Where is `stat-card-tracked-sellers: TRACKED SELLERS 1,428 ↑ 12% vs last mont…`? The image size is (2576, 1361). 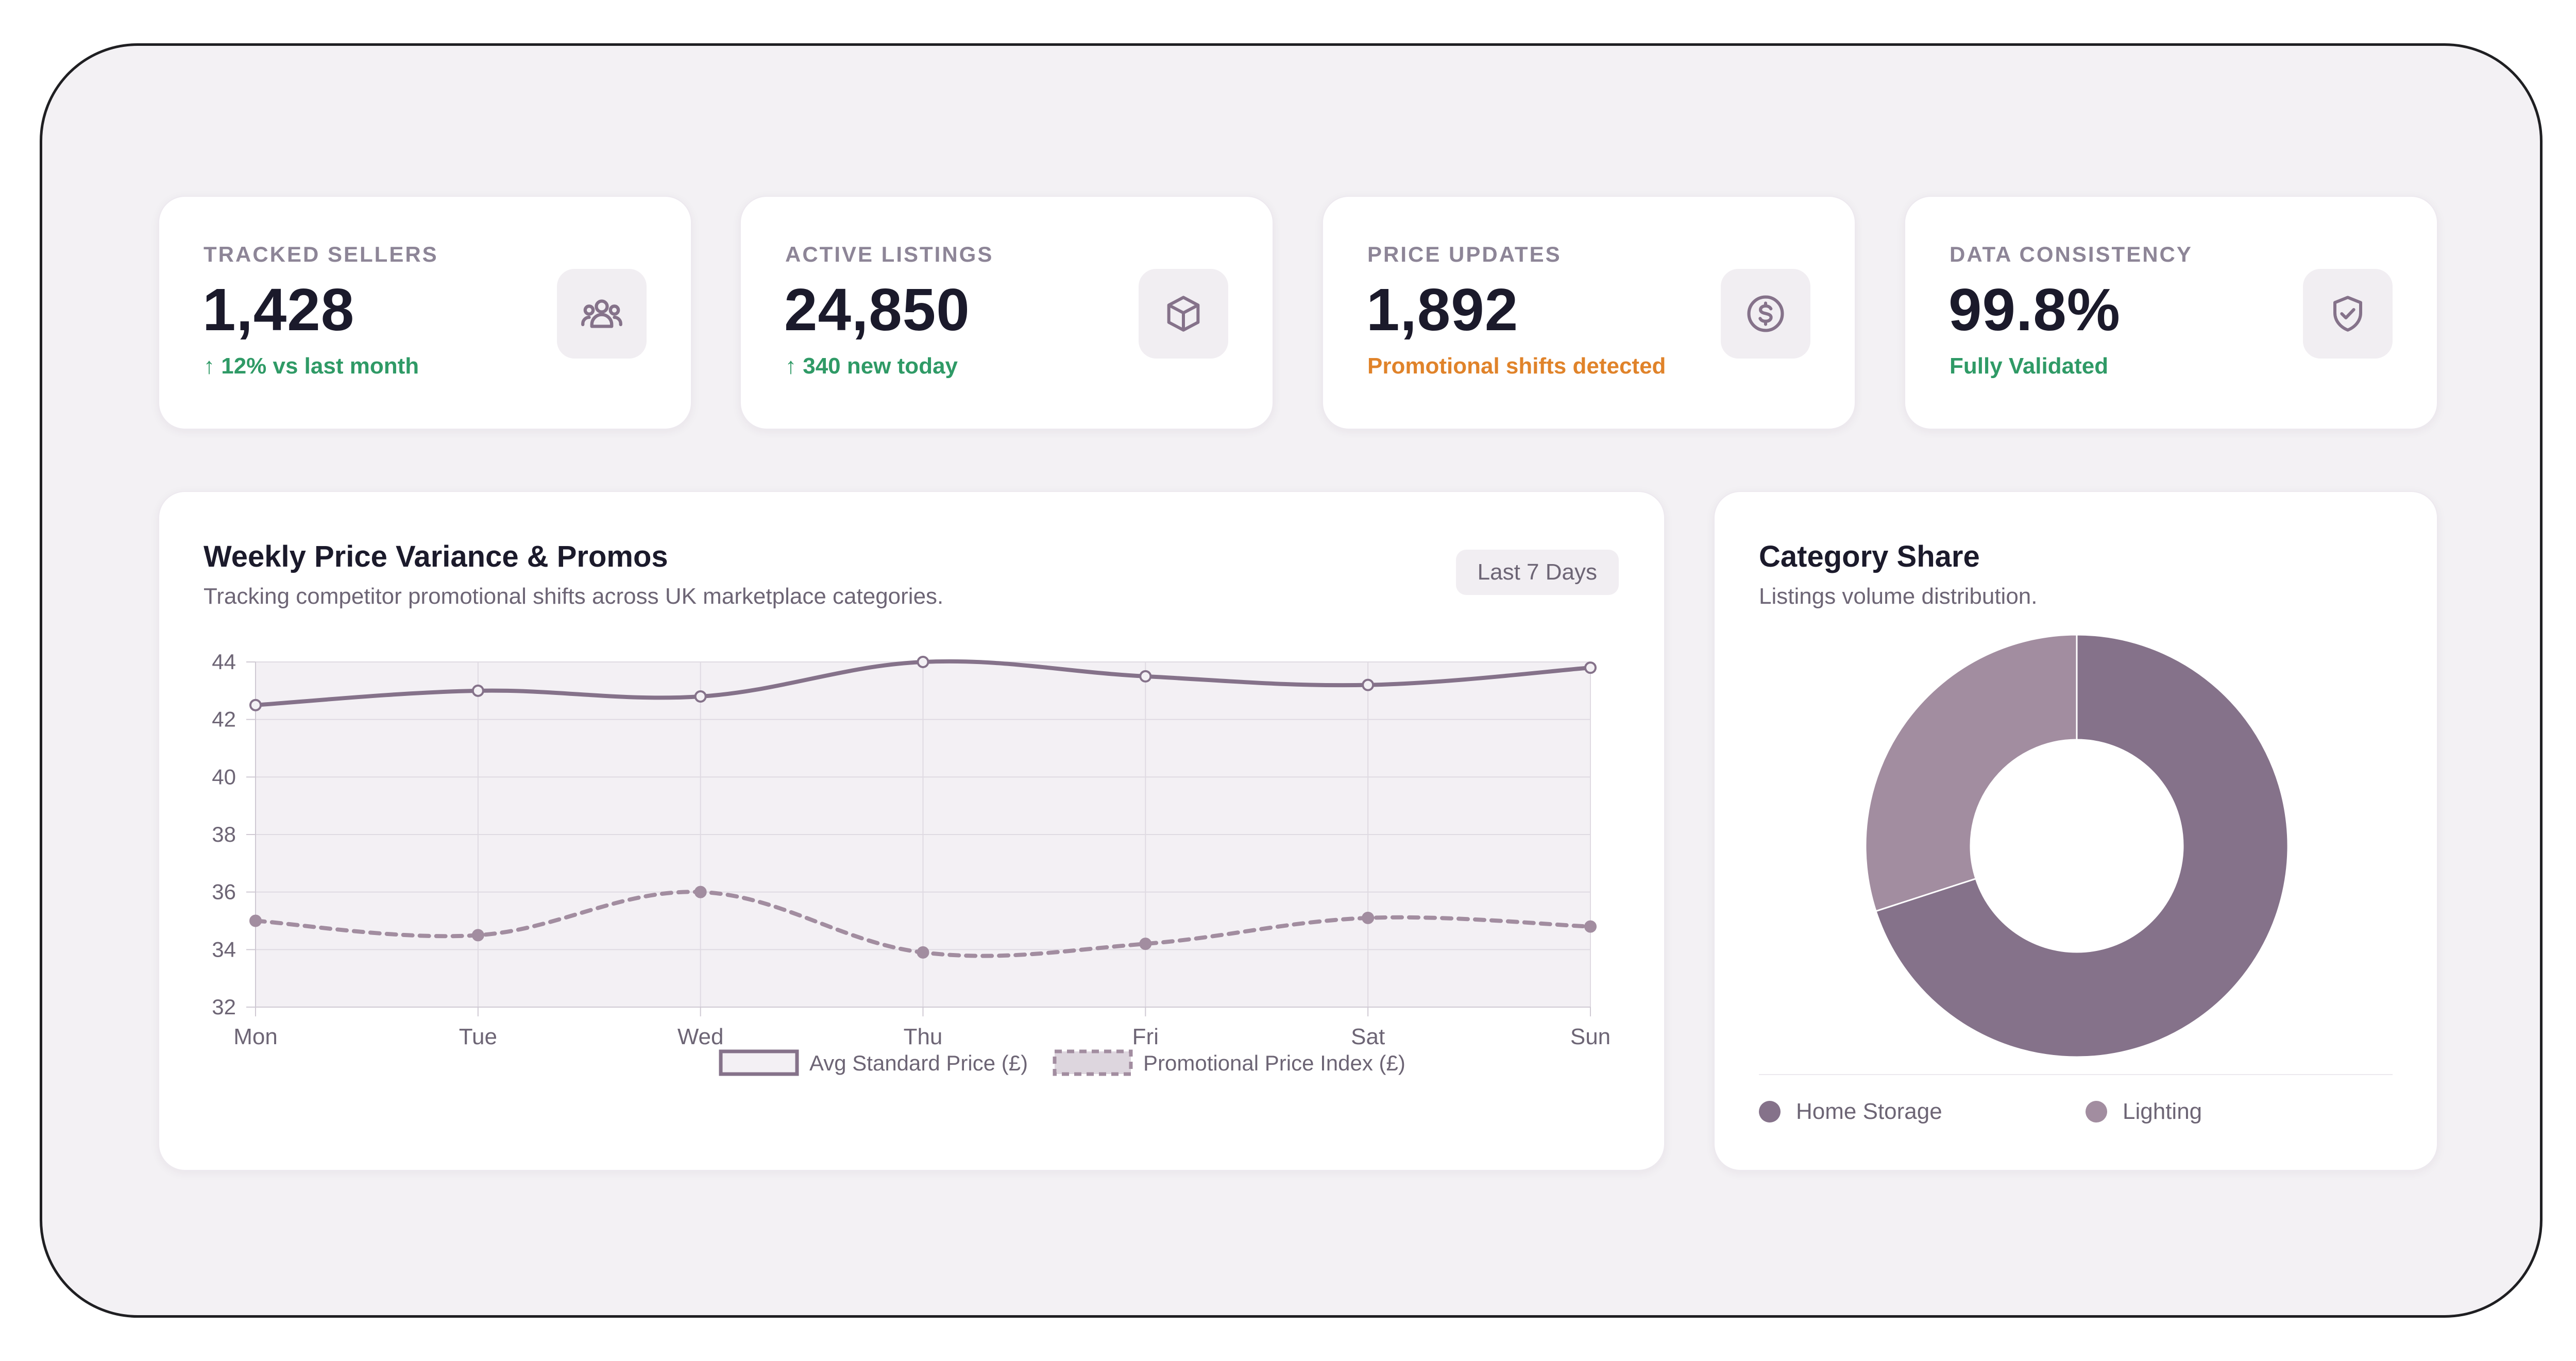
stat-card-tracked-sellers: TRACKED SELLERS 1,428 ↑ 12% vs last mont… is located at coordinates (425, 313).